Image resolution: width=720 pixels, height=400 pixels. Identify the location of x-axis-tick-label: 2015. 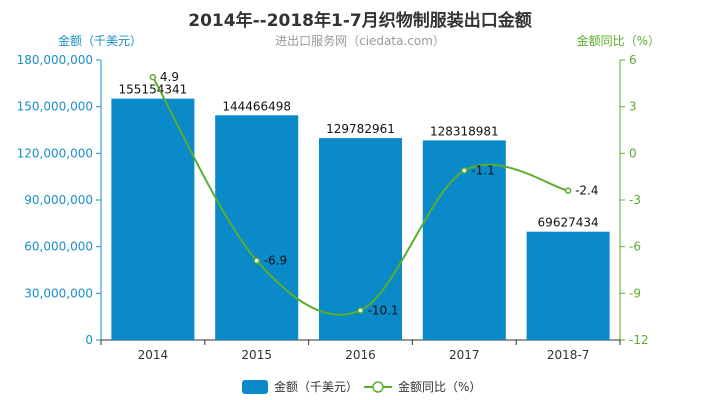
(256, 355).